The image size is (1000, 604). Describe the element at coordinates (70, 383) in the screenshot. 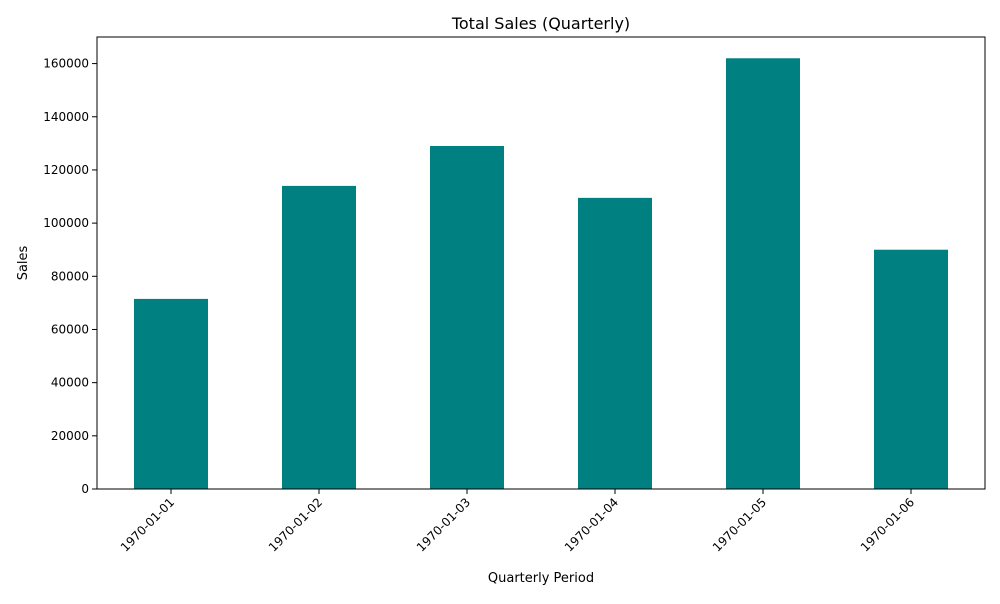

I see `y-tick-label: 40000` at that location.